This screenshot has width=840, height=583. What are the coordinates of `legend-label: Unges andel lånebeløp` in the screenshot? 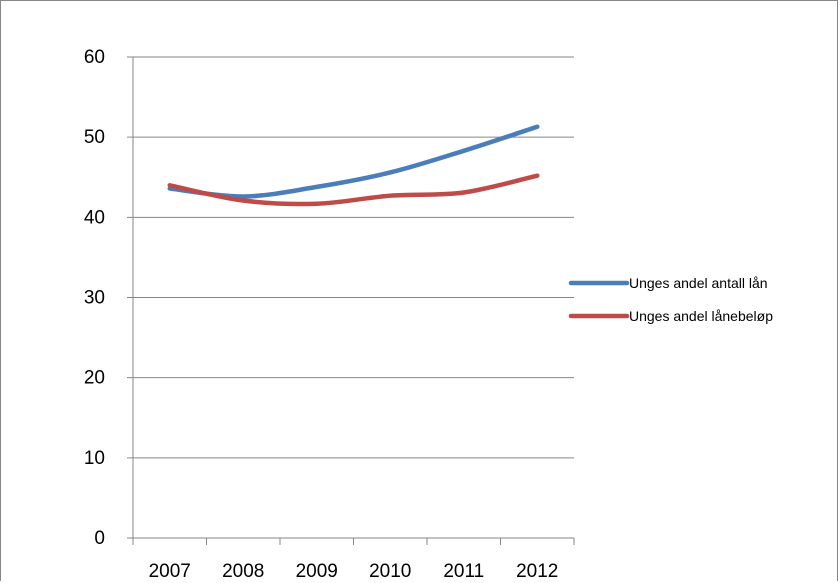 It's located at (701, 316).